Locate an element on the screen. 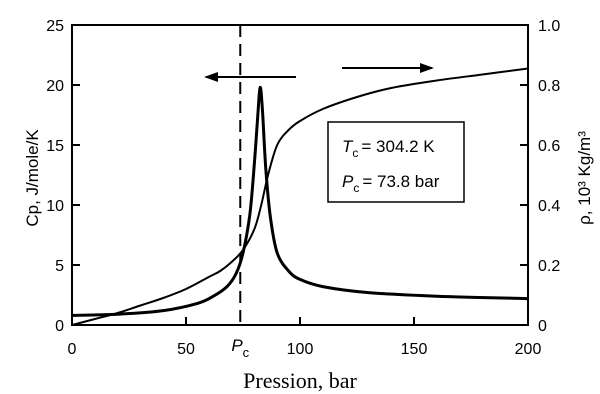 This screenshot has width=600, height=394. x-tick-label: 0 is located at coordinates (72, 349).